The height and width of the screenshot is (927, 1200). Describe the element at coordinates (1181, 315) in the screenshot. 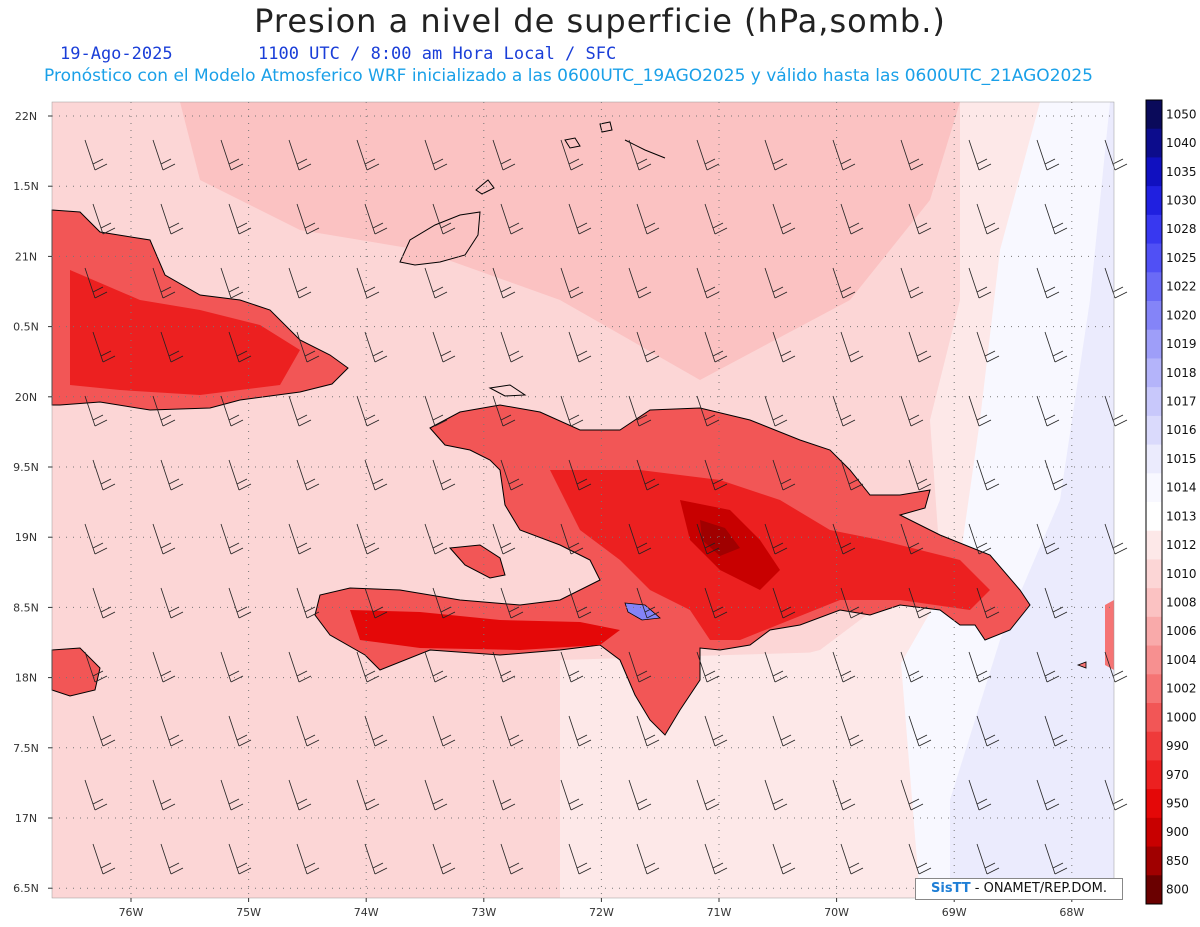

I see `colorbar-label: 1020` at that location.